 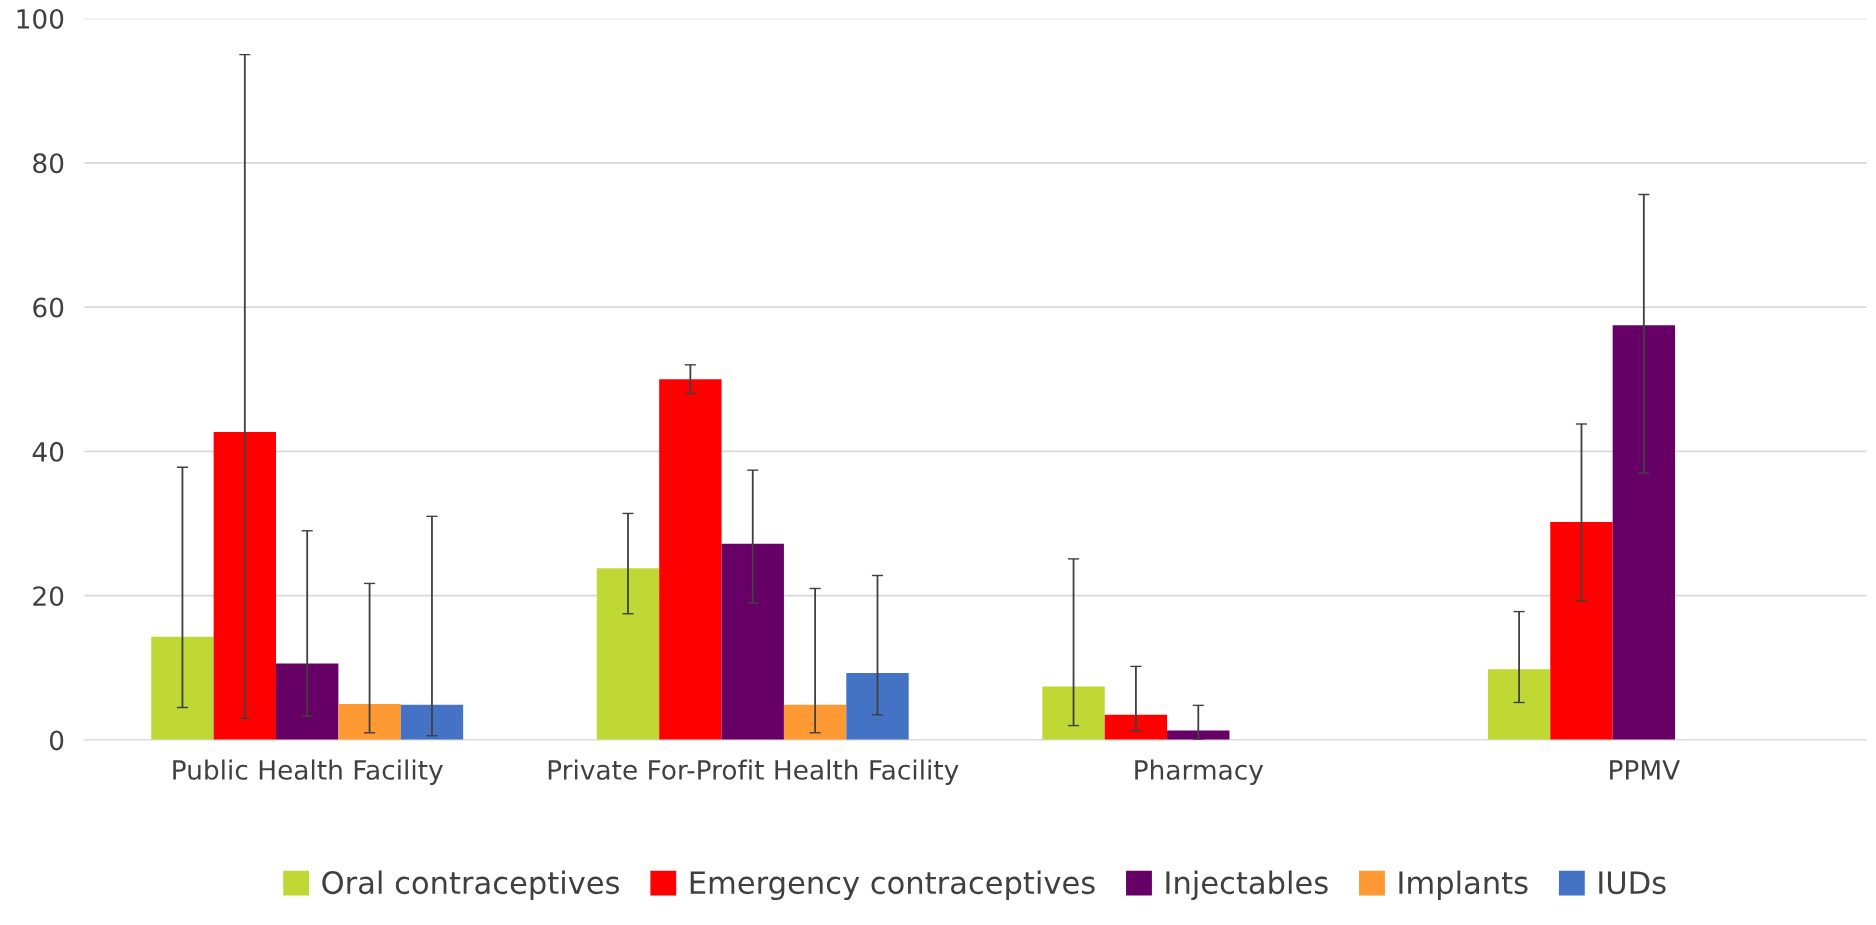 I want to click on y-tick-label: 80, so click(x=48, y=163).